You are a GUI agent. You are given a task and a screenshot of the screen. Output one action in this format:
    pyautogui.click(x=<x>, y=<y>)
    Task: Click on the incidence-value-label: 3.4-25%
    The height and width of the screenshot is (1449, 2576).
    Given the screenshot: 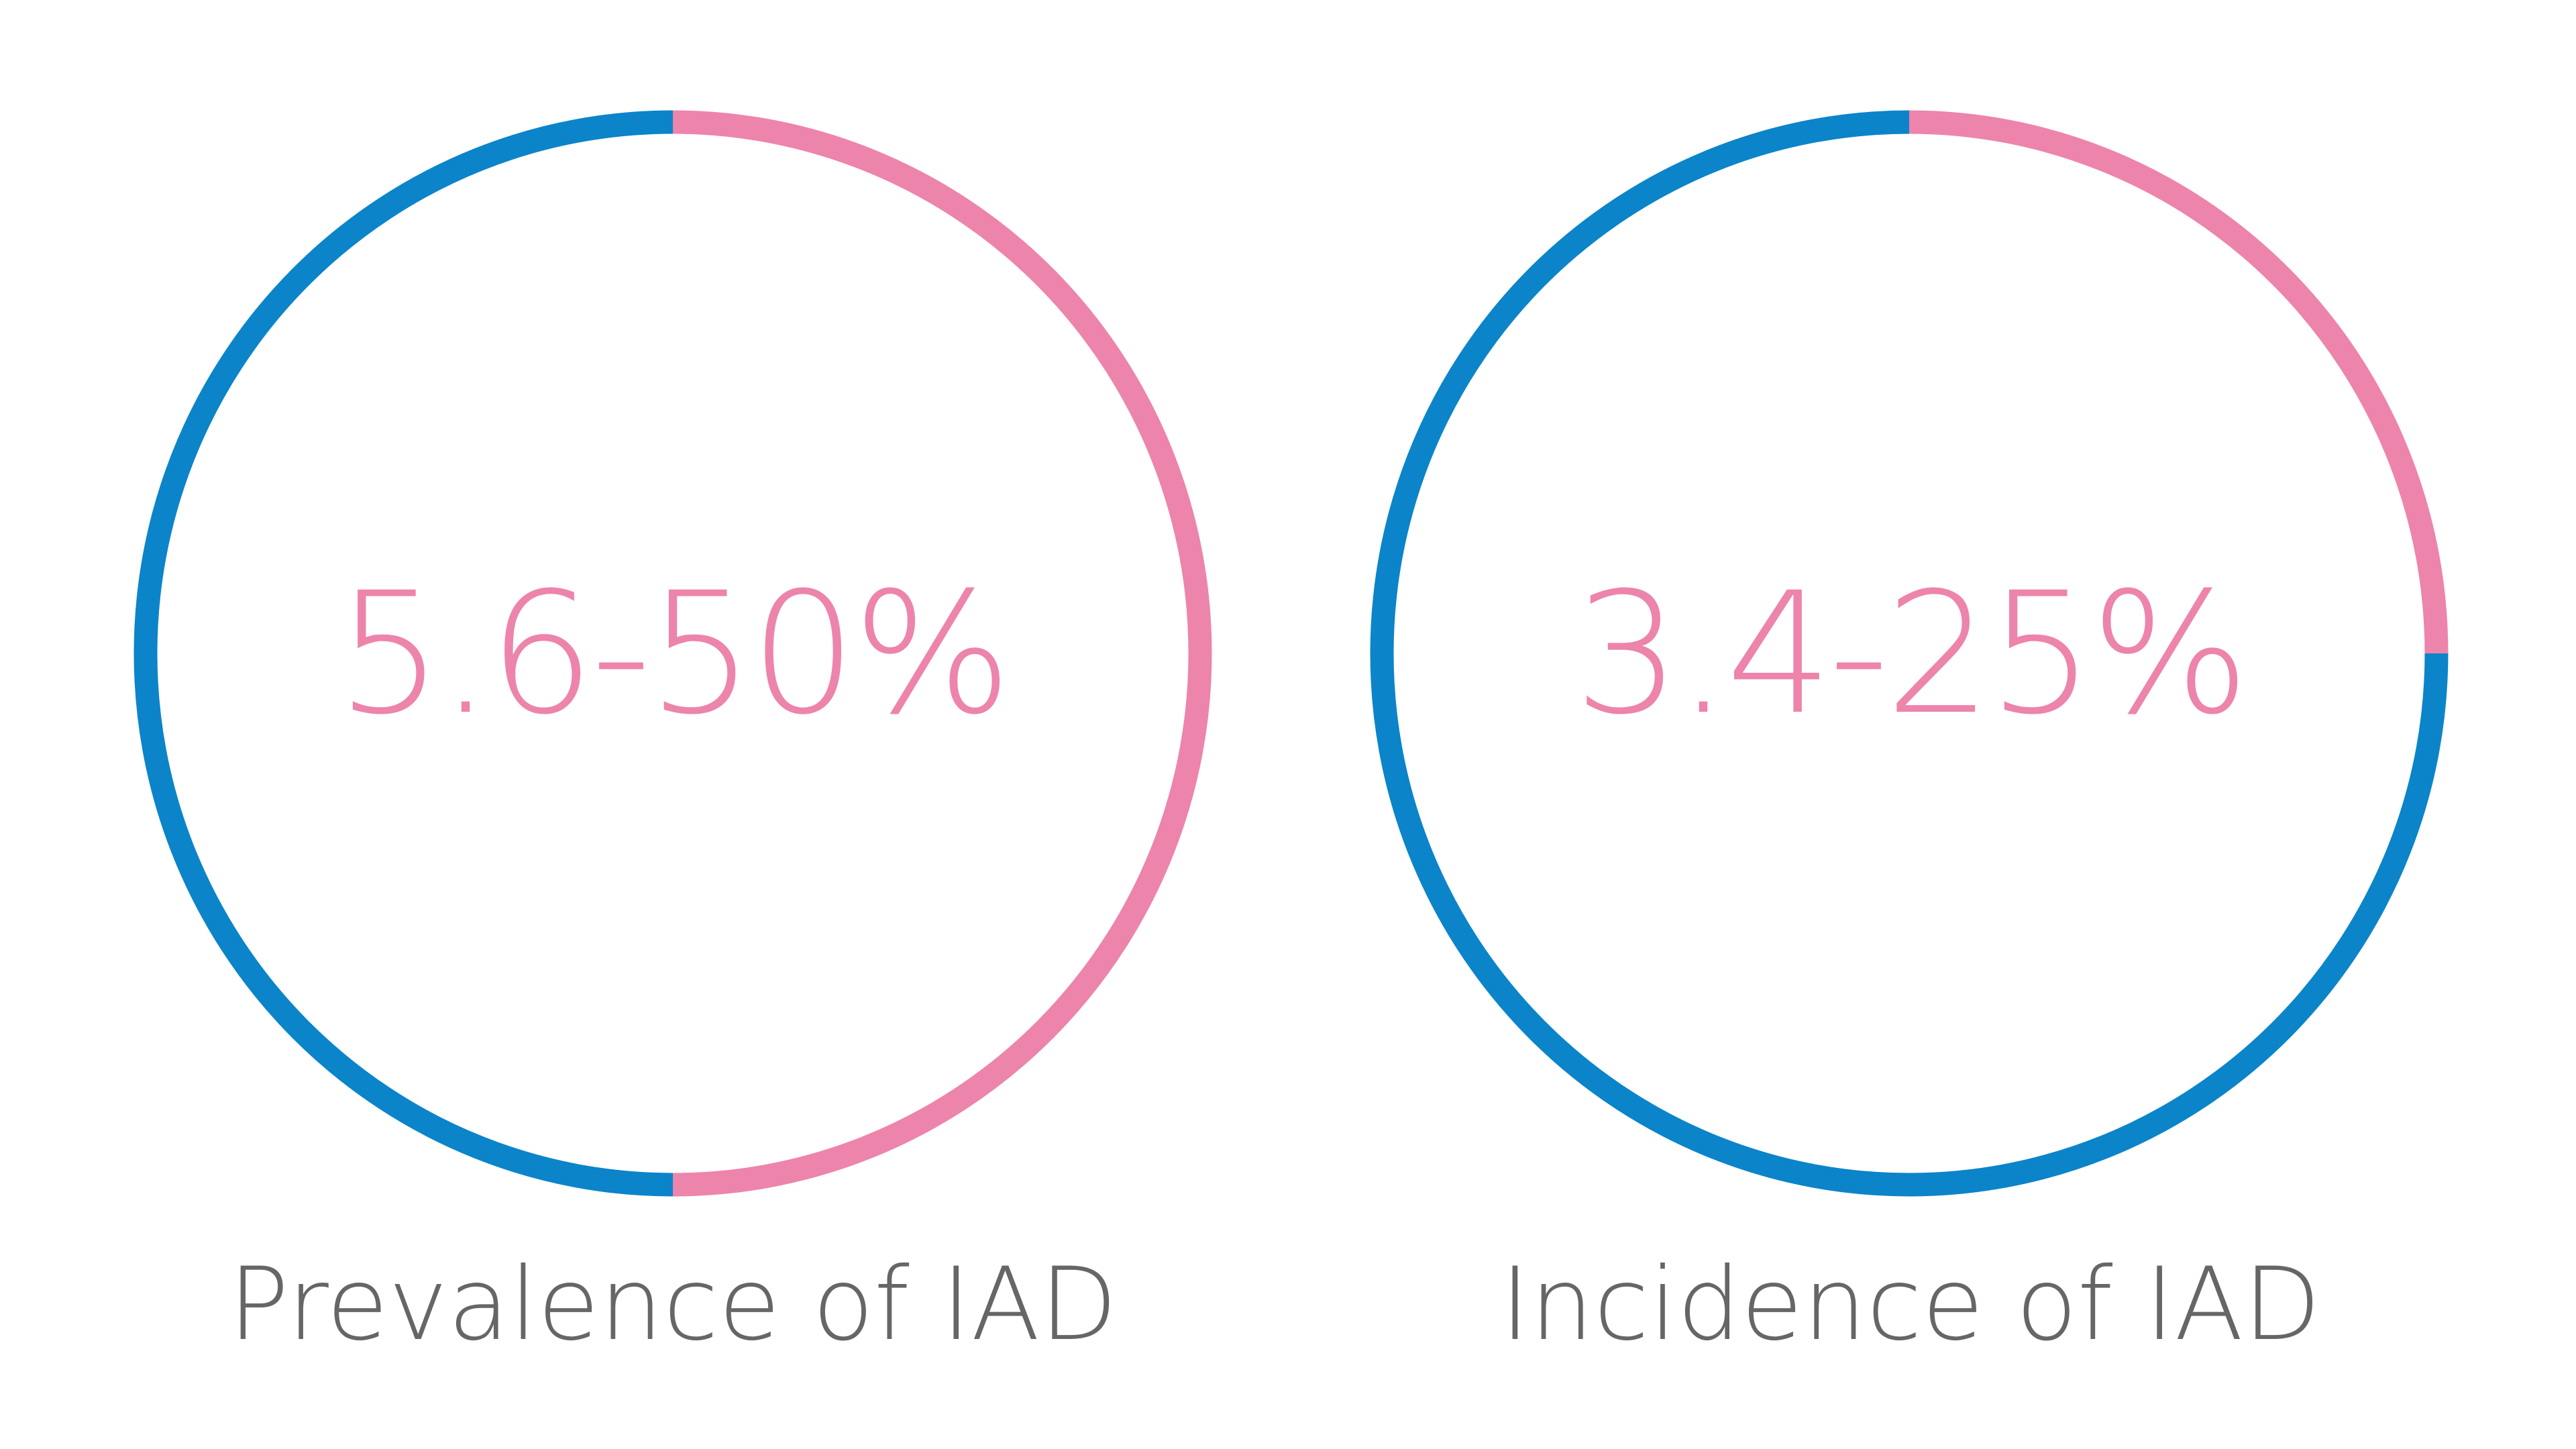 What is the action you would take?
    pyautogui.click(x=1911, y=653)
    